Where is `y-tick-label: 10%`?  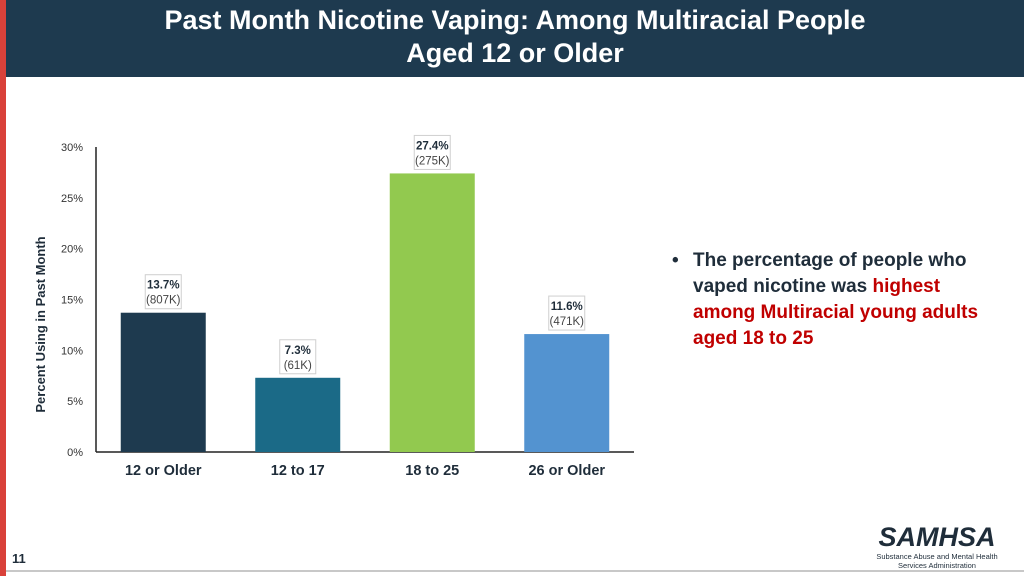 y-tick-label: 10% is located at coordinates (72, 351).